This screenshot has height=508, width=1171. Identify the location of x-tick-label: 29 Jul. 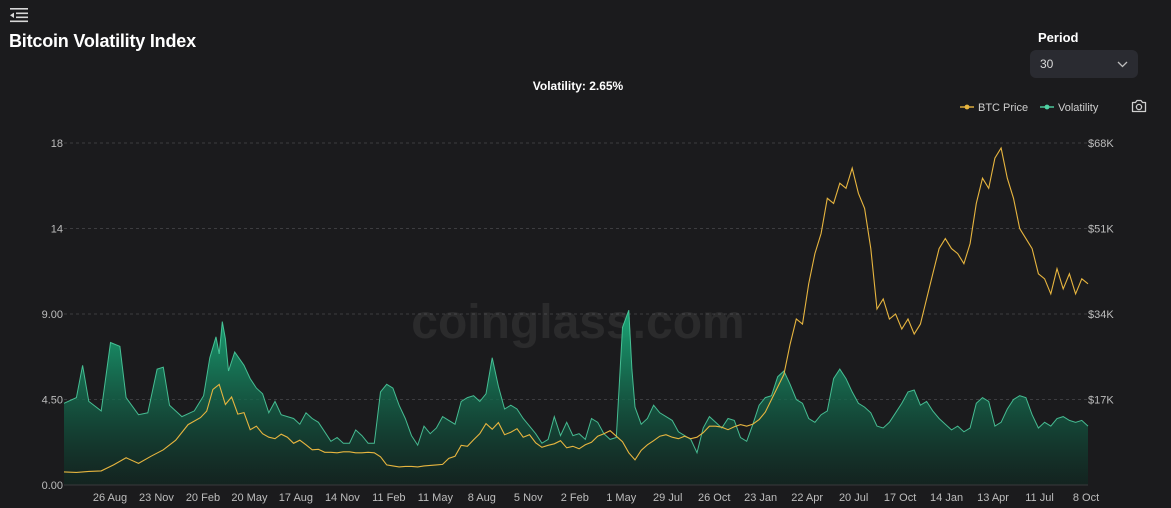
(667, 498).